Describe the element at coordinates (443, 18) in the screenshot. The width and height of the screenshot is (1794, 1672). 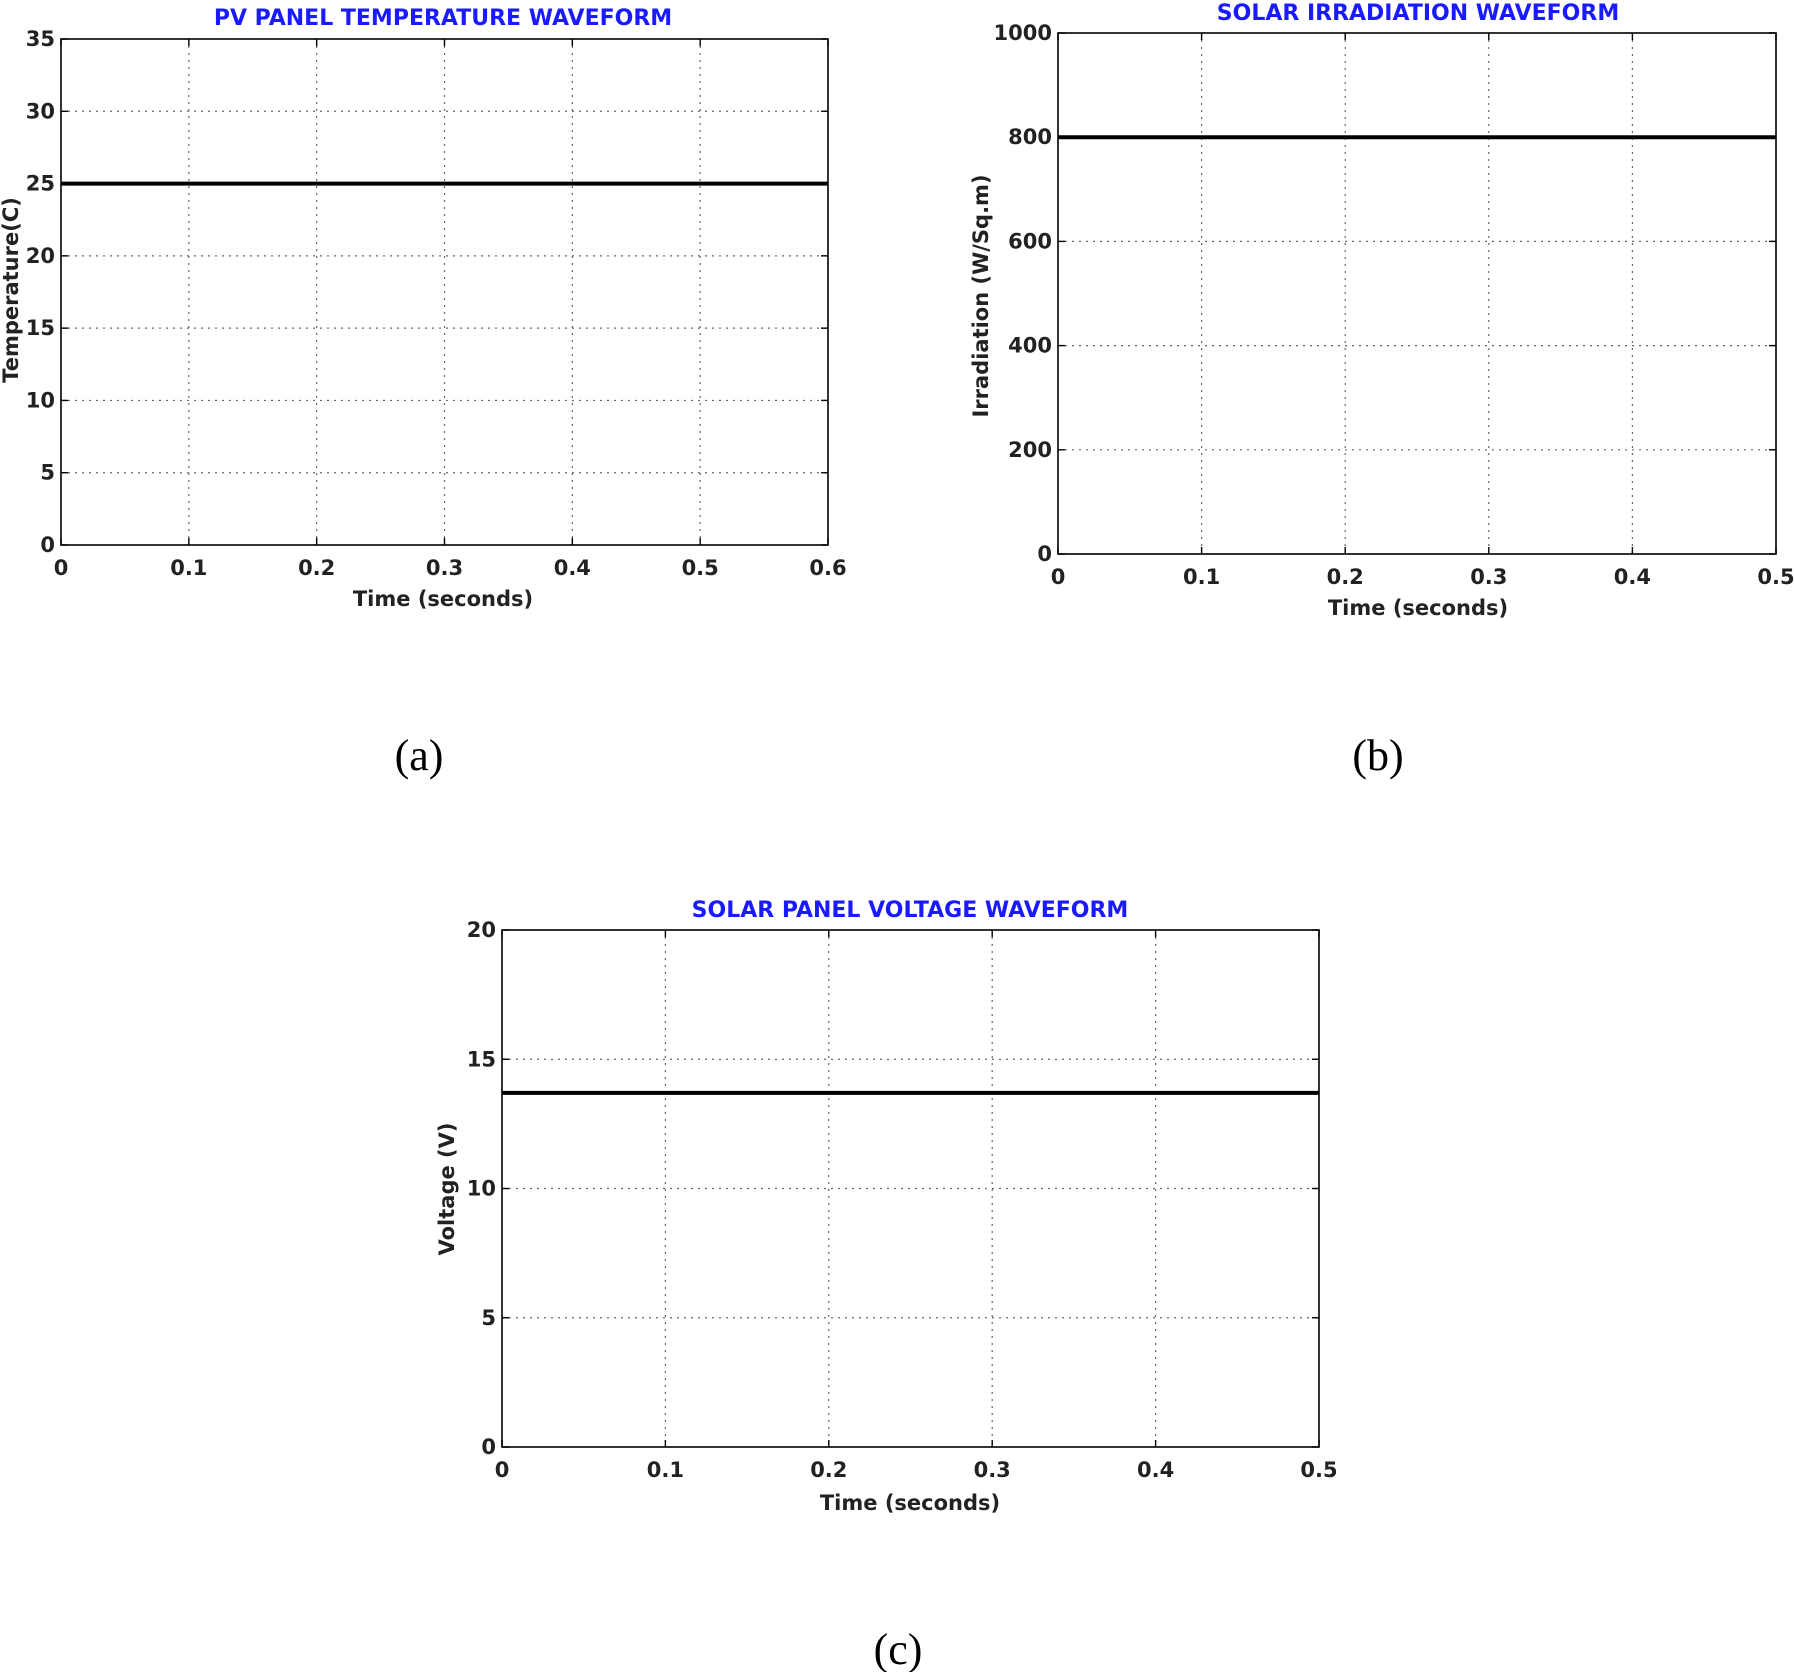
I see `chart-title: PV PANEL TEMPERATURE WAVEFORM` at that location.